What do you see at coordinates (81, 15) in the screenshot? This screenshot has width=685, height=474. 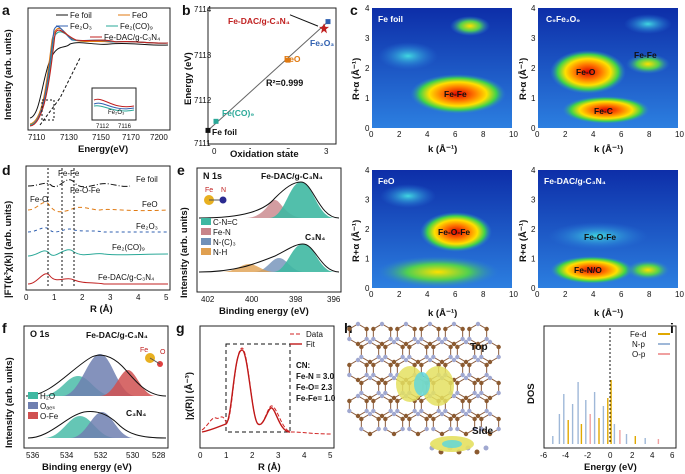 I see `legend-fe-foil: Fe foil` at bounding box center [81, 15].